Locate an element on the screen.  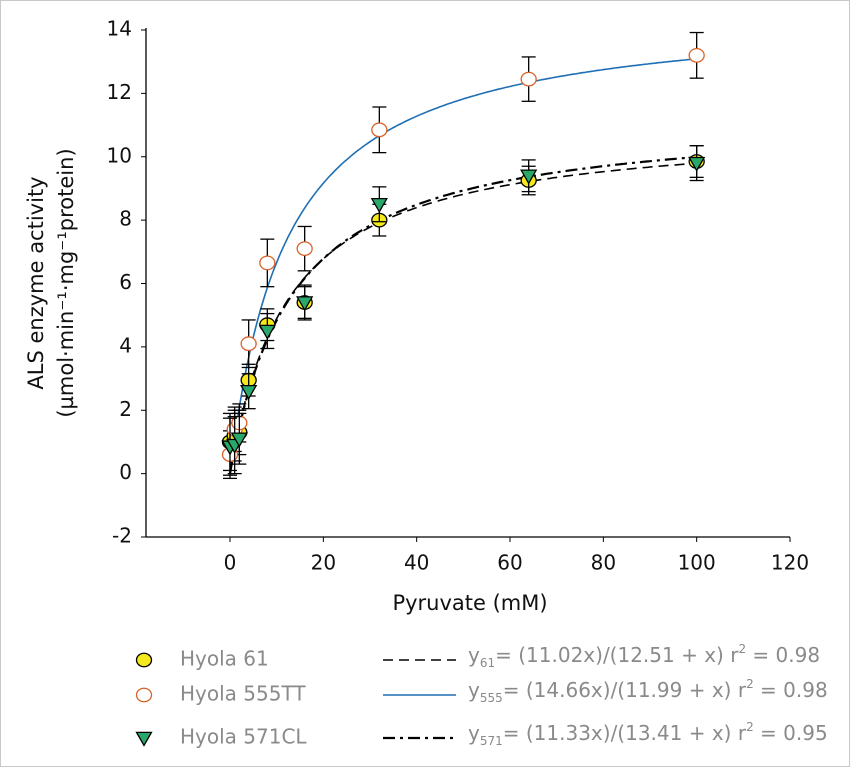
eq-tail: = 0.95 is located at coordinates (791, 733).